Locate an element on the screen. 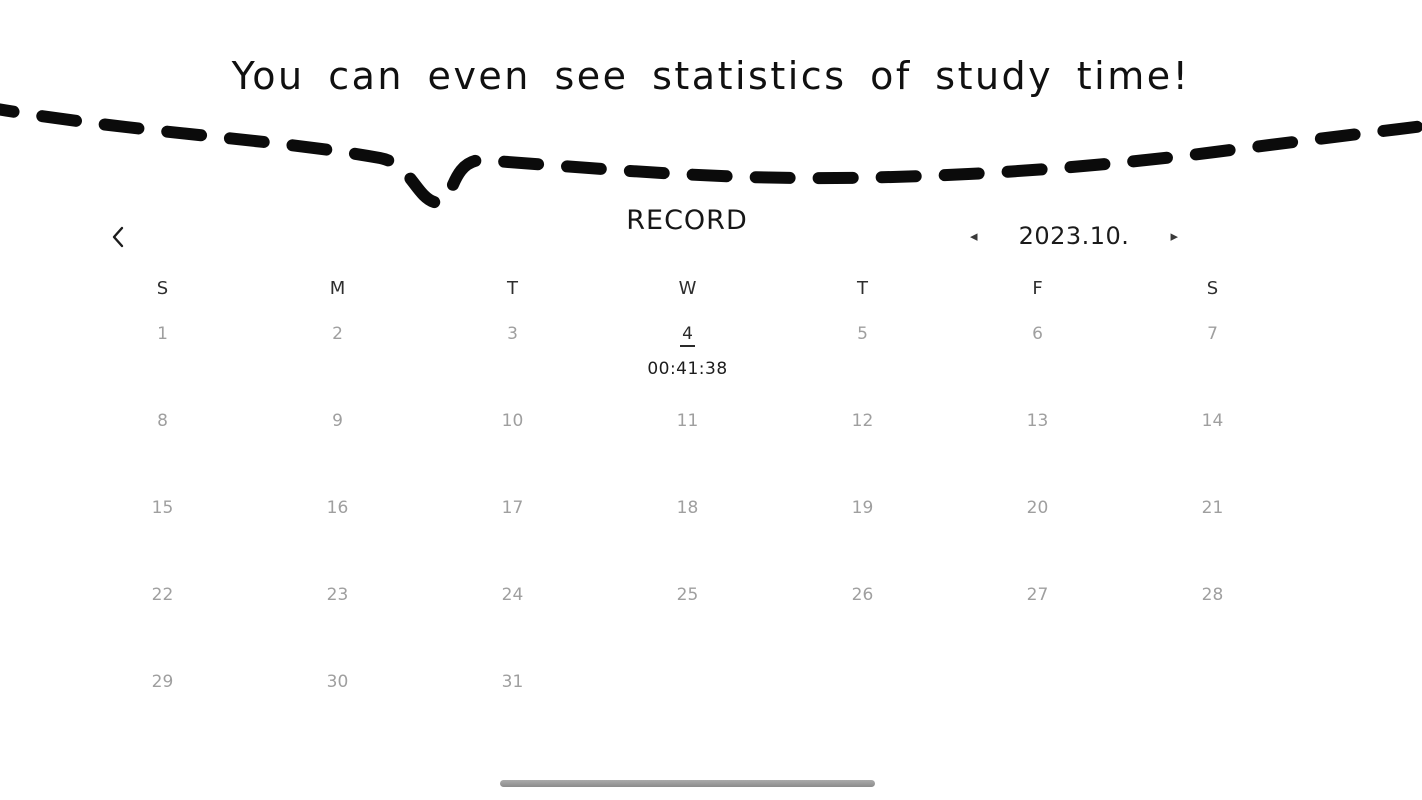 The height and width of the screenshot is (800, 1422). day-cell: 11 is located at coordinates (687, 436).